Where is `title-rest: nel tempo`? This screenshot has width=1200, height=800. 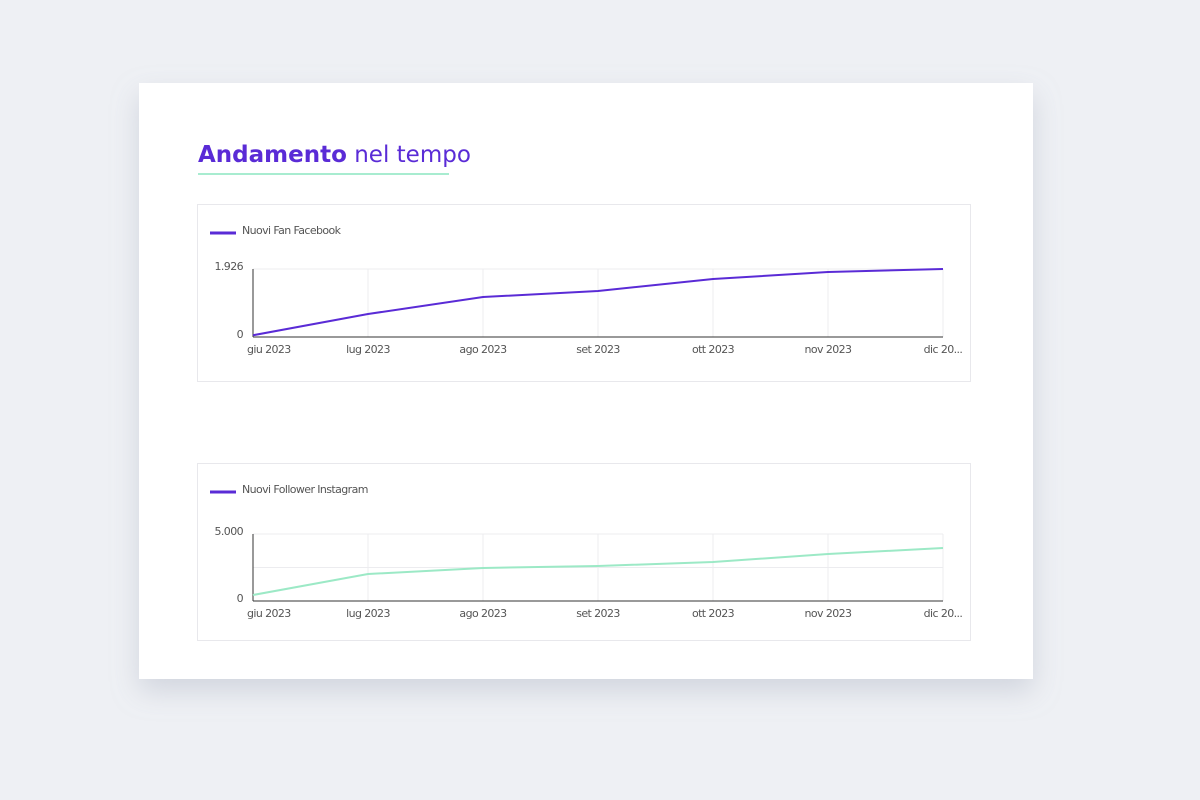
title-rest: nel tempo is located at coordinates (412, 155).